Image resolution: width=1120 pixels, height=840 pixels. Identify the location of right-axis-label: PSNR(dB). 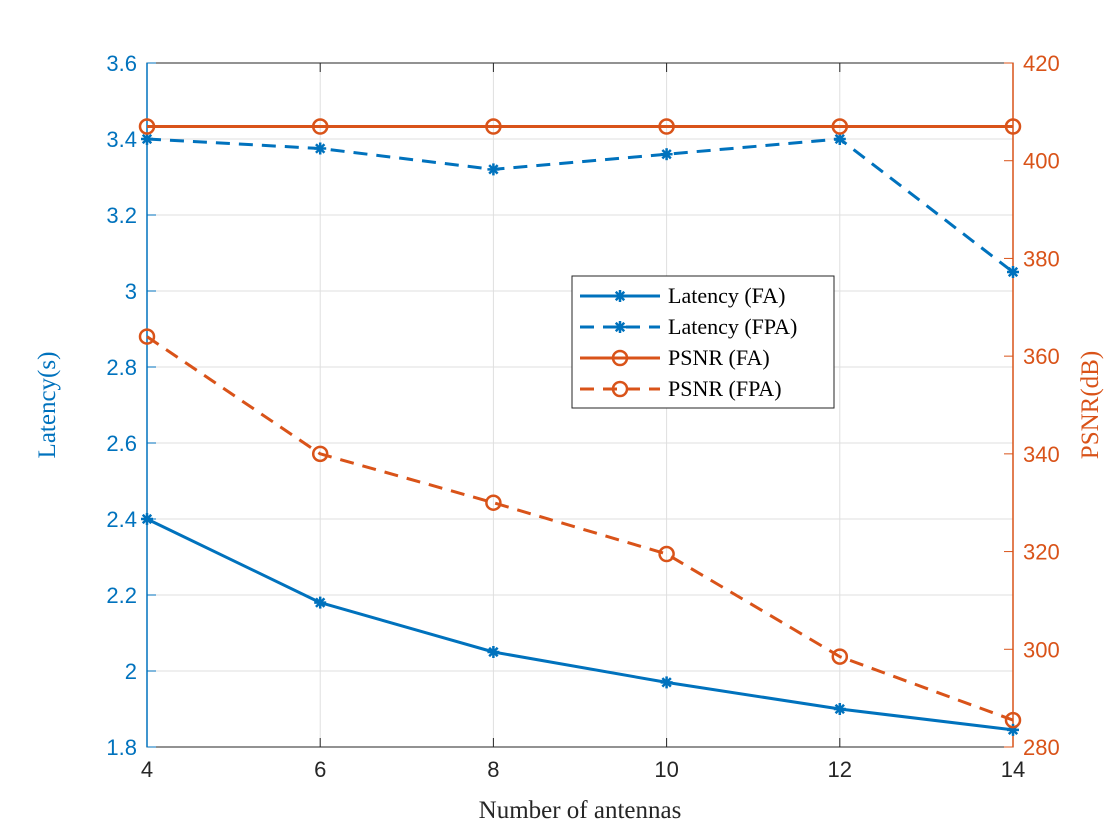
(1090, 405).